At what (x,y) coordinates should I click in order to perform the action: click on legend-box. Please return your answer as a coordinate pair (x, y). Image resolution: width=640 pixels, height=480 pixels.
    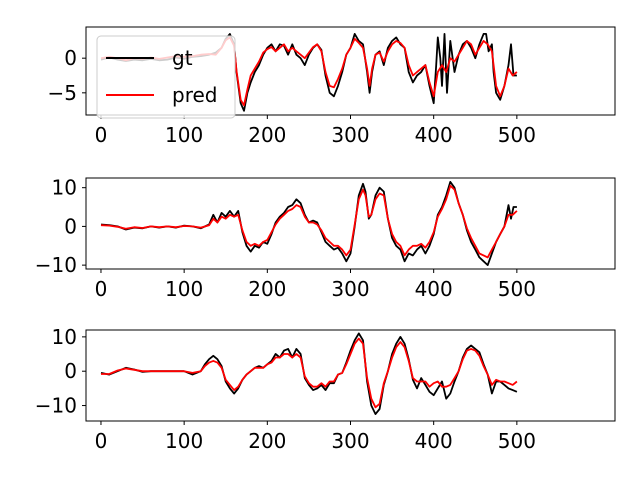
    Looking at the image, I should click on (166, 77).